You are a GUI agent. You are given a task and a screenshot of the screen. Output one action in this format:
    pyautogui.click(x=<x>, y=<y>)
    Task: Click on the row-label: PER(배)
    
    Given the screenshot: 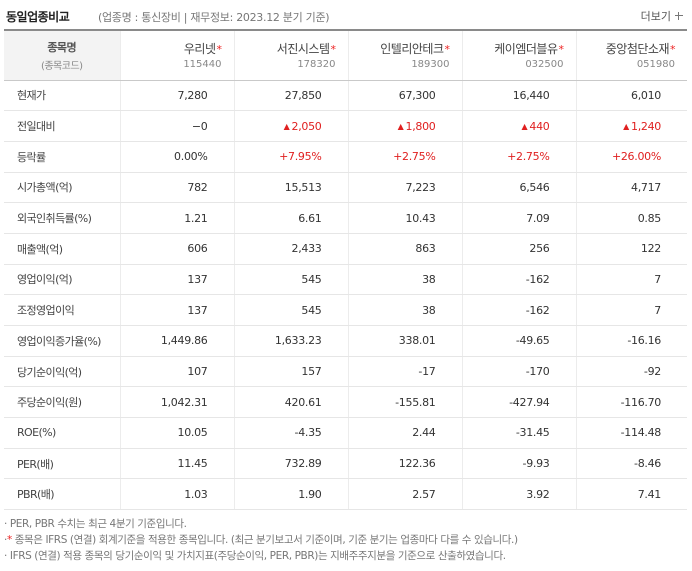 What is the action you would take?
    pyautogui.click(x=62, y=464)
    